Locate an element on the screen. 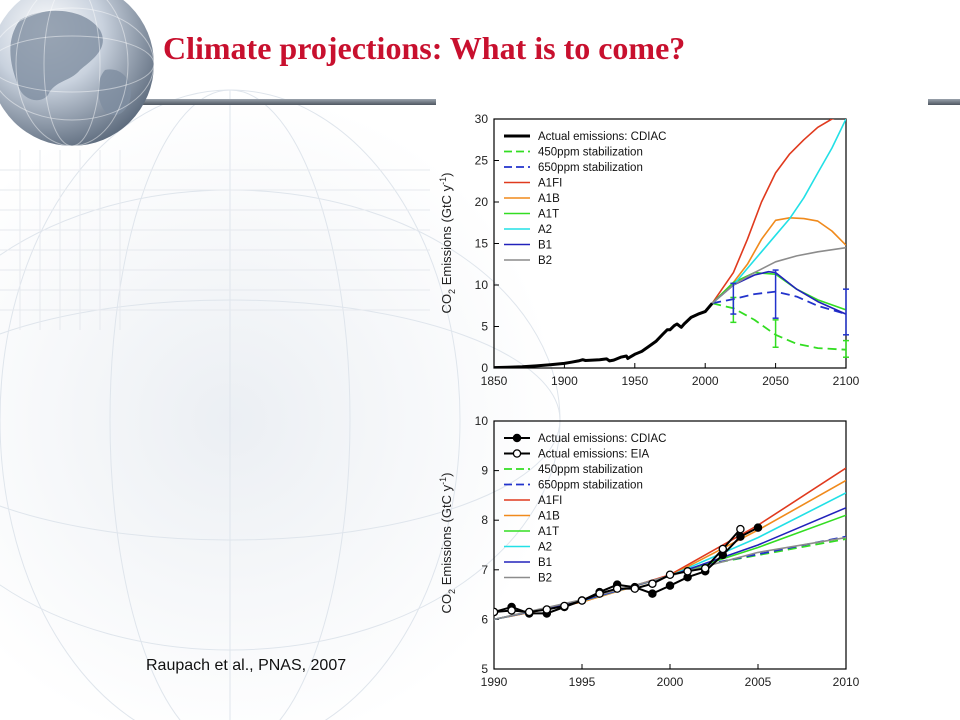  series-line-a1b is located at coordinates (778, 260).